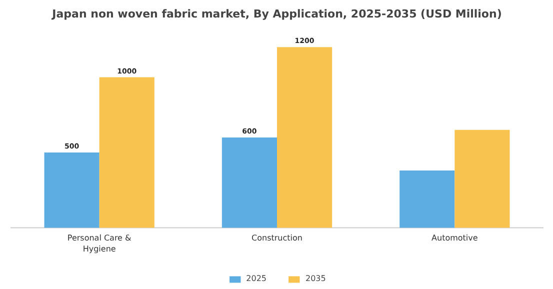 The image size is (553, 289). Describe the element at coordinates (316, 278) in the screenshot. I see `legend-label: 2035` at that location.